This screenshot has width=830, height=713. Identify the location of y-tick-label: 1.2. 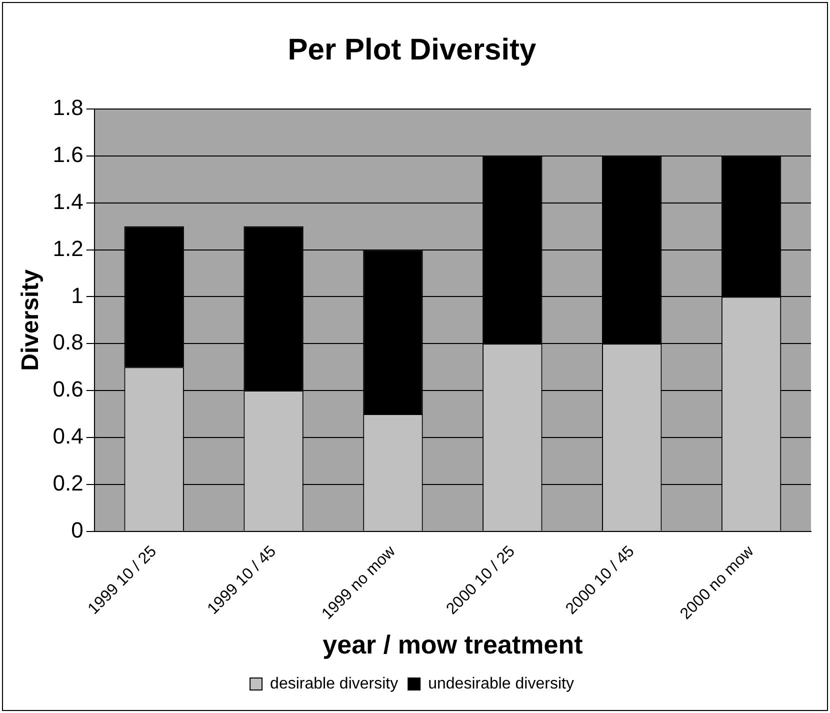
(68, 248).